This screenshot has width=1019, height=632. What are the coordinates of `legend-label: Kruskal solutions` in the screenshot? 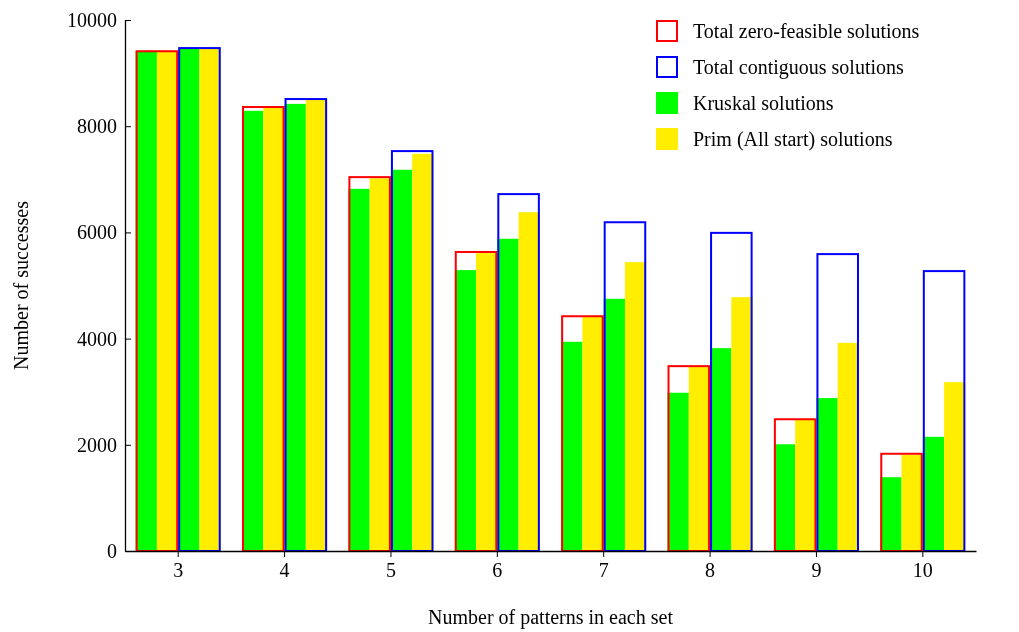 It's located at (763, 103).